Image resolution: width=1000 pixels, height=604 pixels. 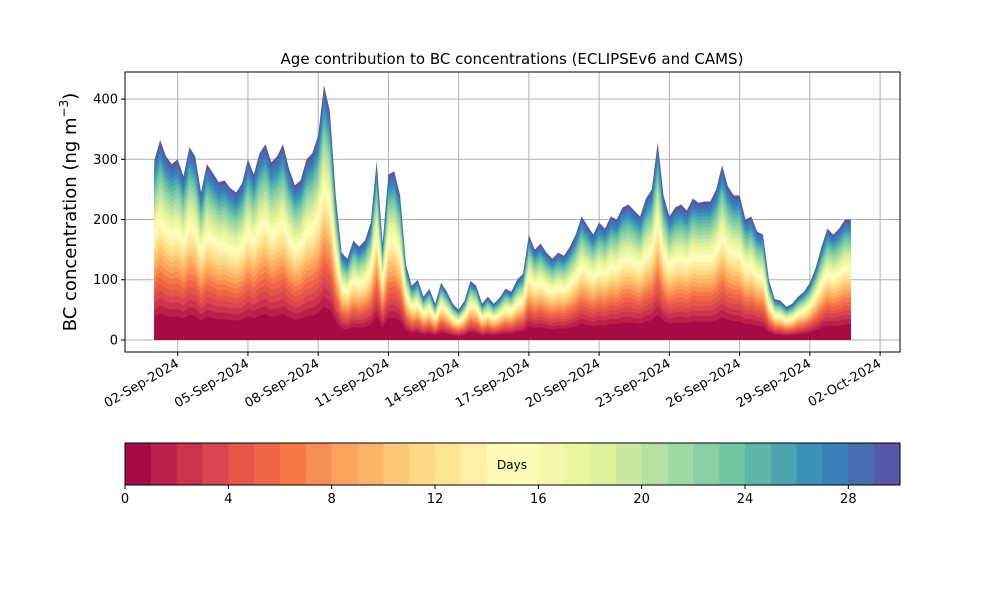 I want to click on colorbar-frame, so click(x=512, y=464).